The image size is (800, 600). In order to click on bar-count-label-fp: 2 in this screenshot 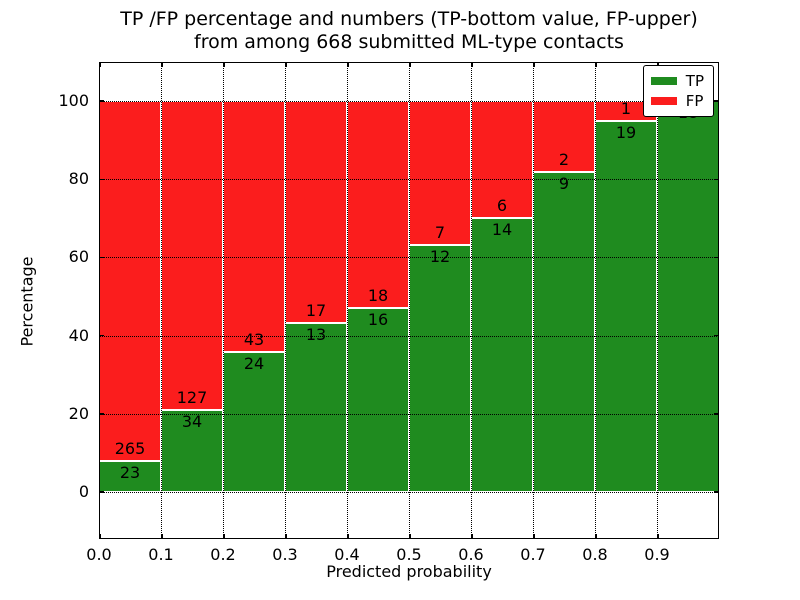, I will do `click(564, 160)`.